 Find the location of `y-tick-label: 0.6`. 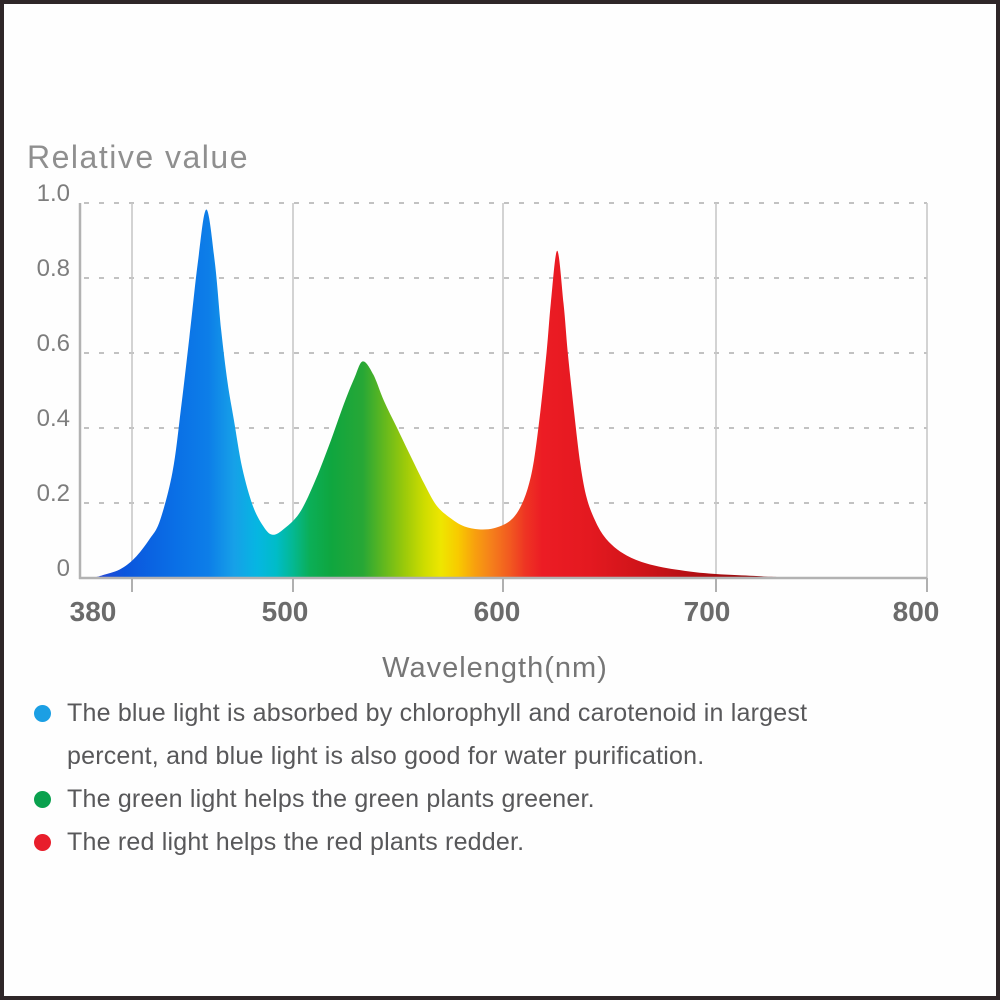

y-tick-label: 0.6 is located at coordinates (53, 343).